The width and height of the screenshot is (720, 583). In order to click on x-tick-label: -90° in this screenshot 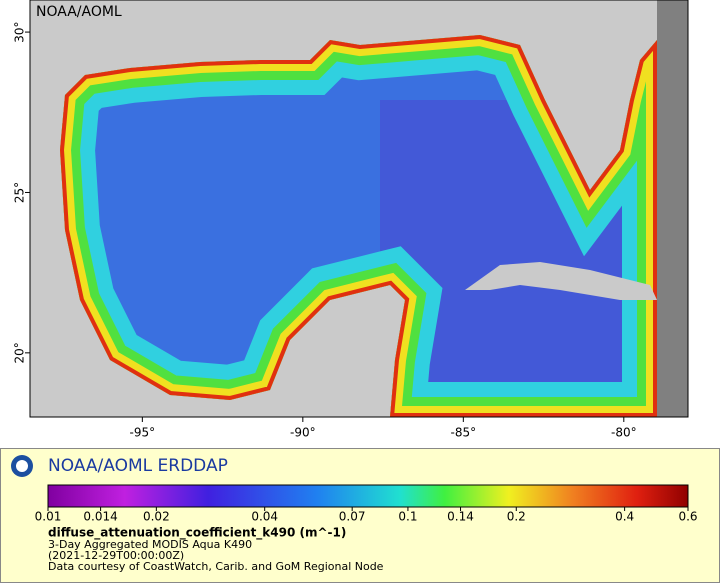, I will do `click(303, 433)`.